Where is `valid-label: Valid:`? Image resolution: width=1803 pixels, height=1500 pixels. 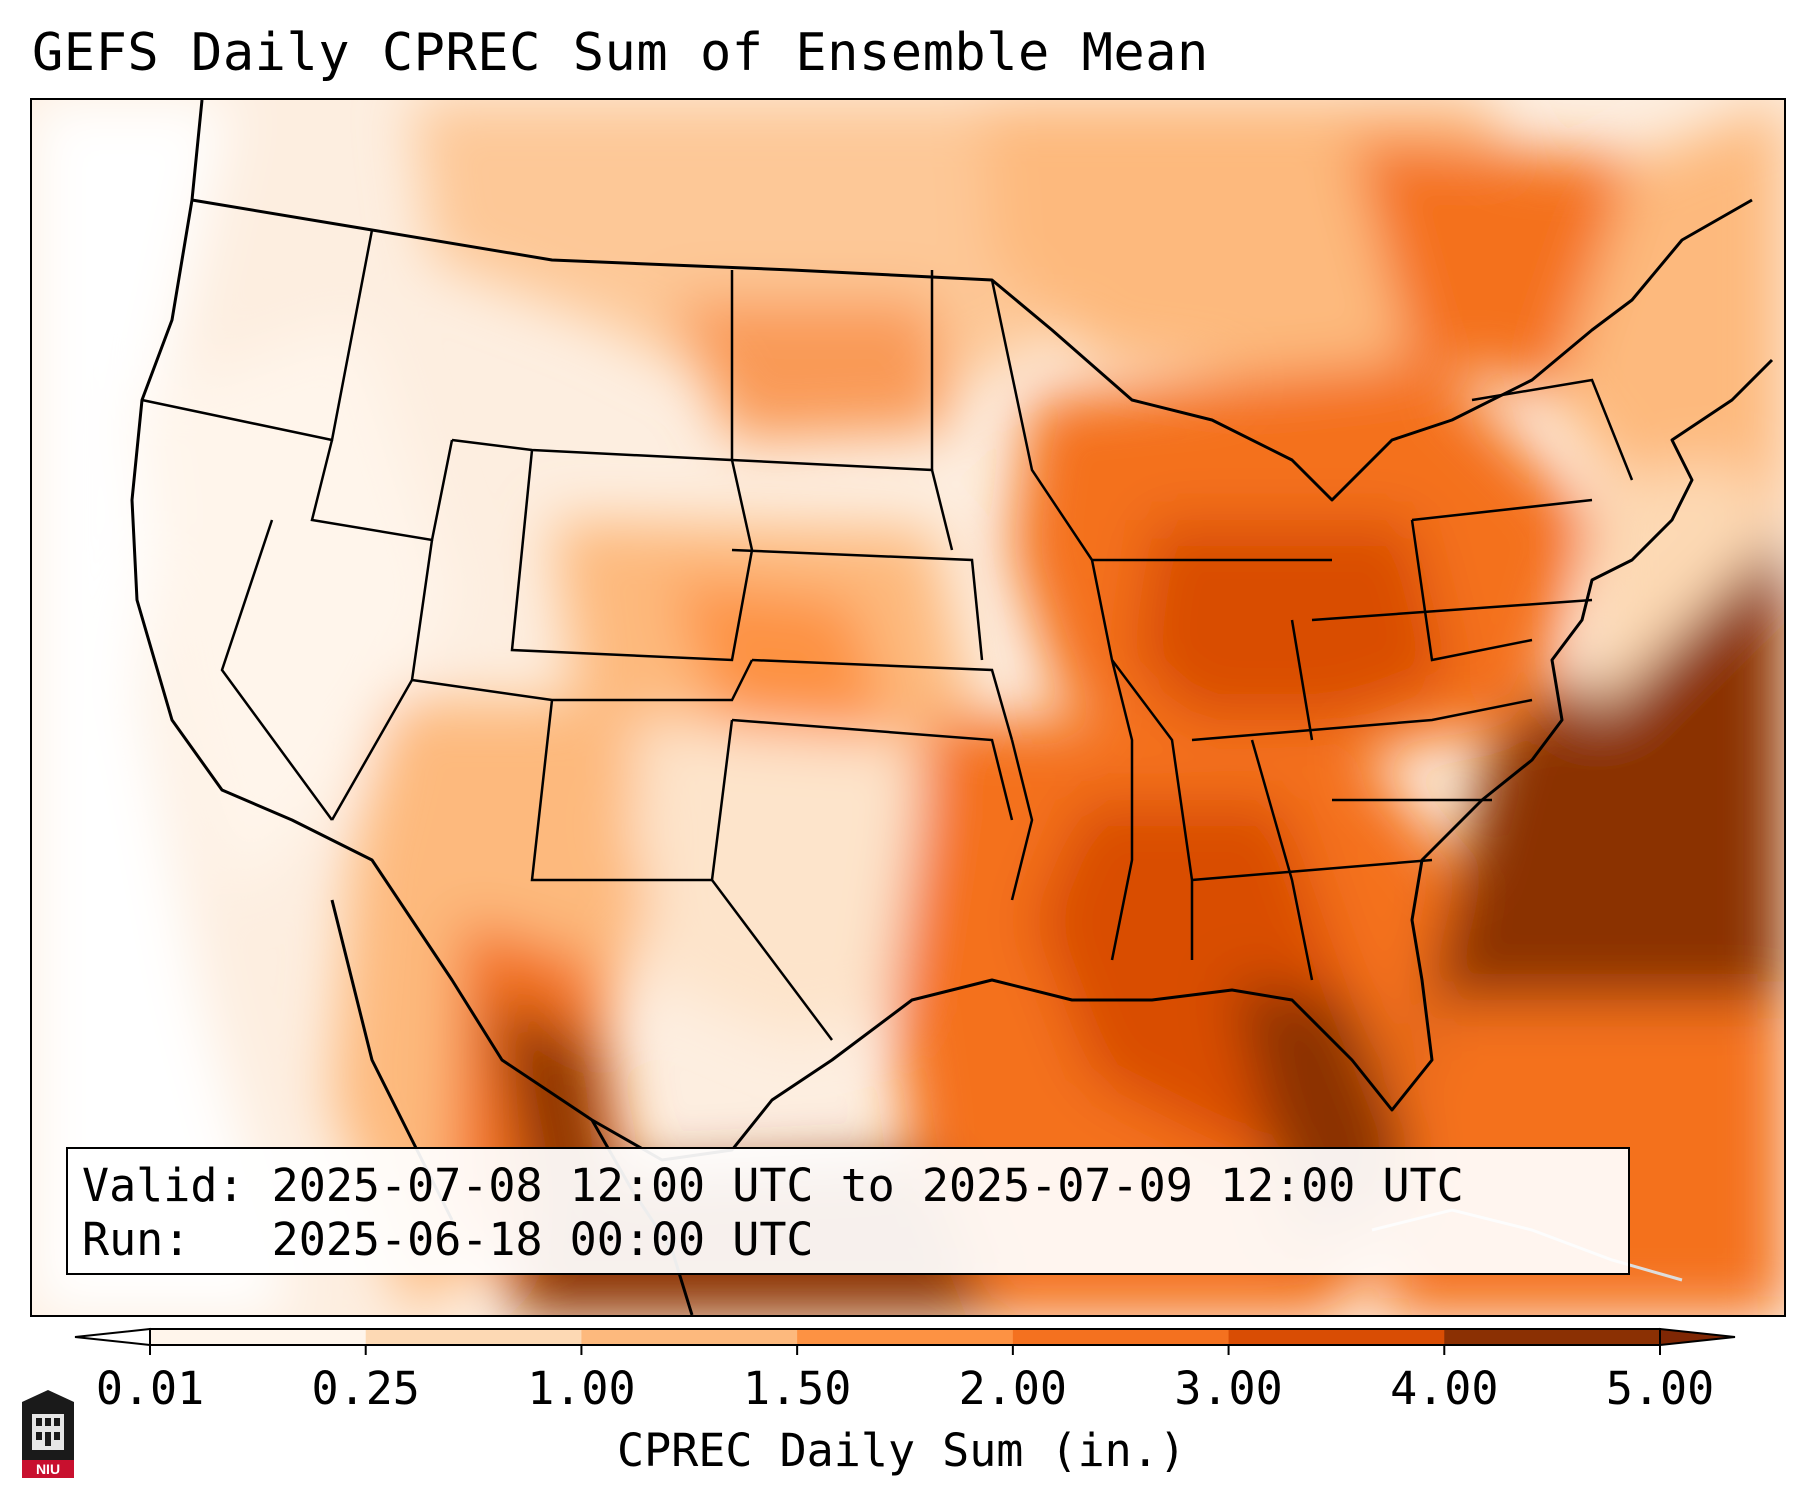 valid-label: Valid: is located at coordinates (163, 1185).